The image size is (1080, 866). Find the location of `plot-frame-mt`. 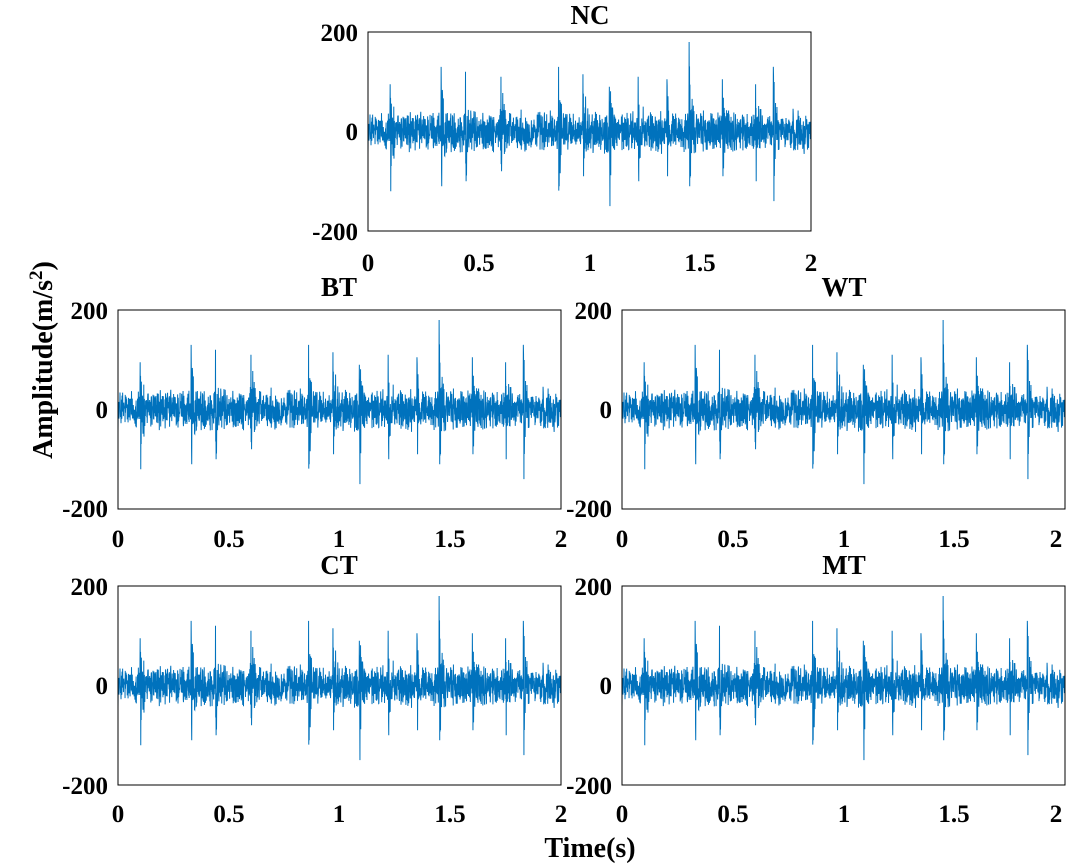

plot-frame-mt is located at coordinates (843, 685).